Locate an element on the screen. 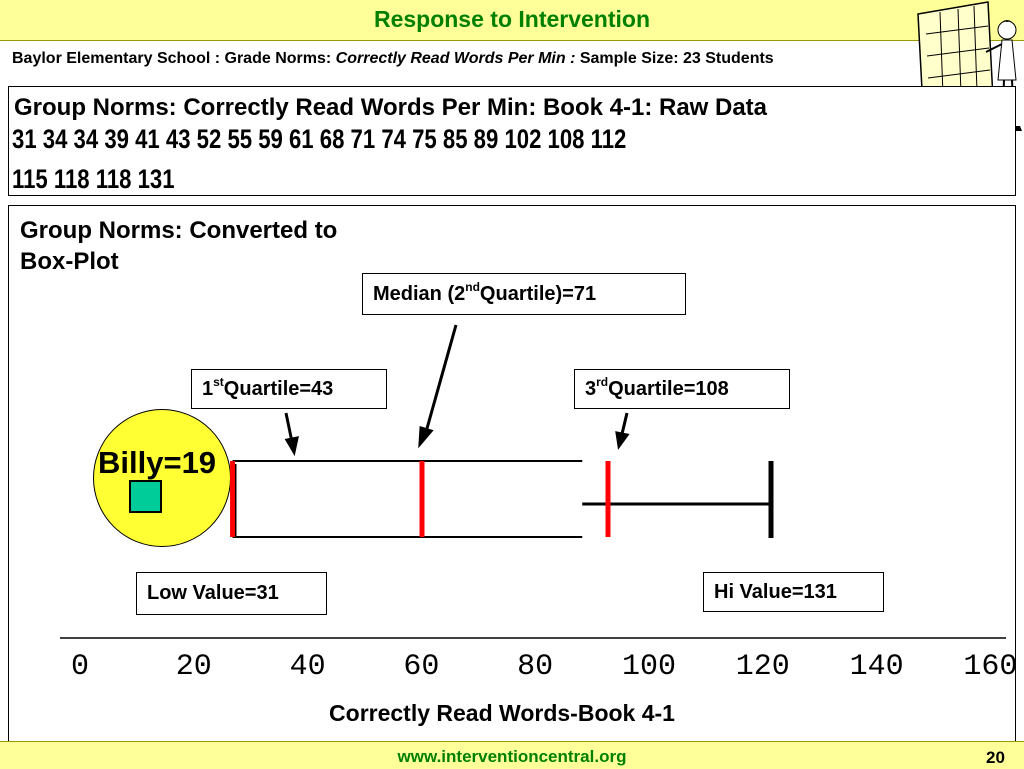 The height and width of the screenshot is (769, 1024). billy-highlight-circle is located at coordinates (162, 478).